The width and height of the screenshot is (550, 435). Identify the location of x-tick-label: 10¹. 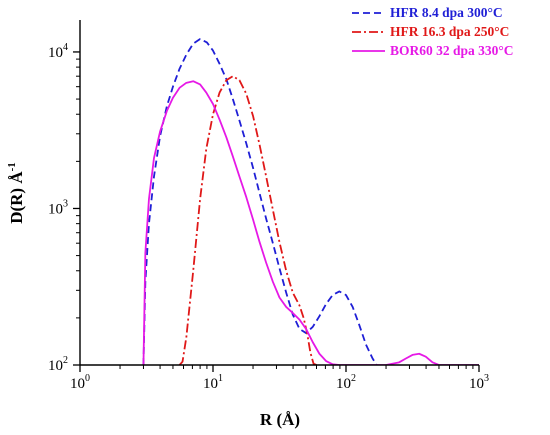
(213, 382).